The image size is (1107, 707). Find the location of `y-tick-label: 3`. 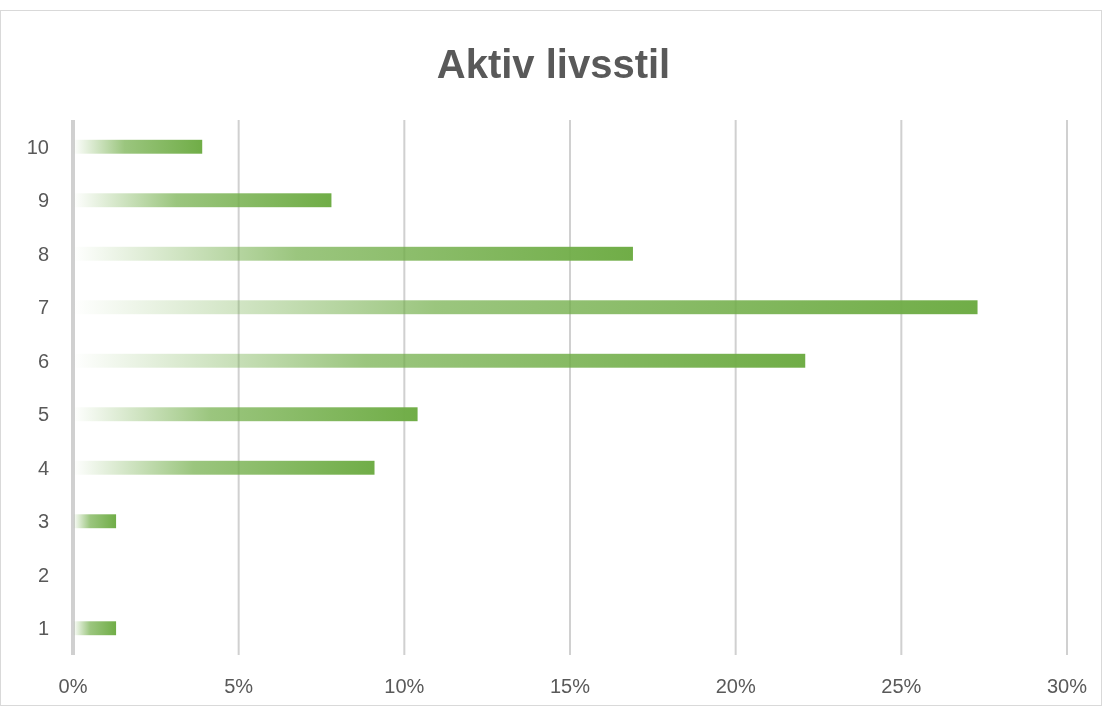

y-tick-label: 3 is located at coordinates (43, 521).